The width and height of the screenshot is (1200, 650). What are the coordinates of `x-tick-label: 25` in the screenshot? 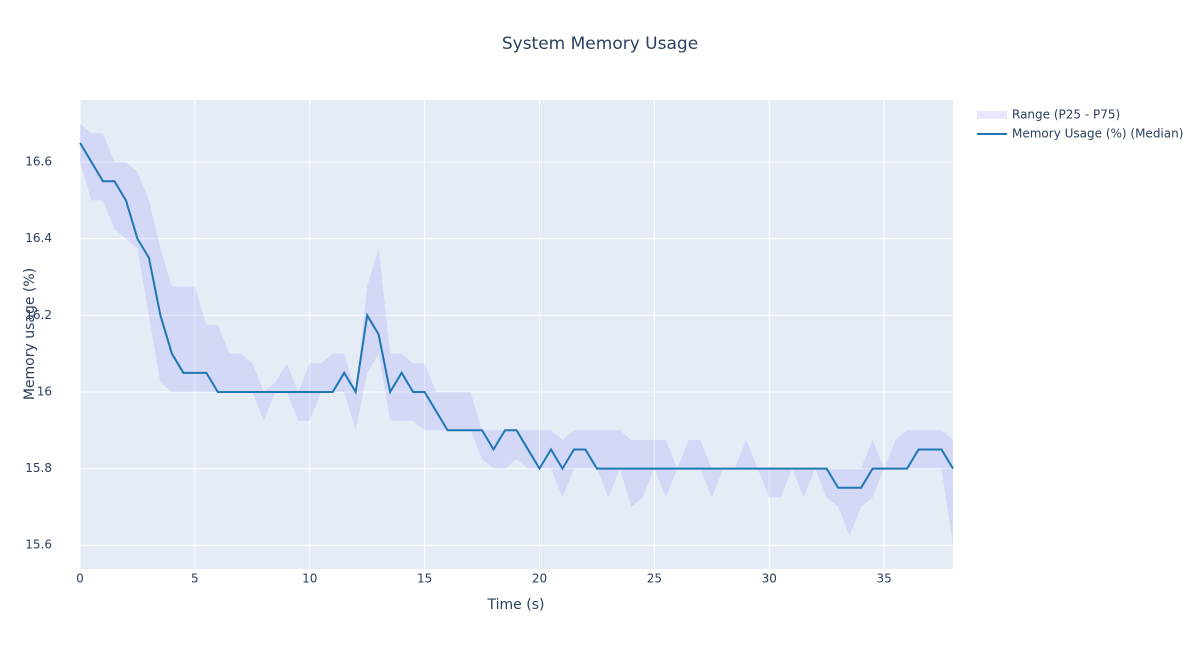 It's located at (654, 579).